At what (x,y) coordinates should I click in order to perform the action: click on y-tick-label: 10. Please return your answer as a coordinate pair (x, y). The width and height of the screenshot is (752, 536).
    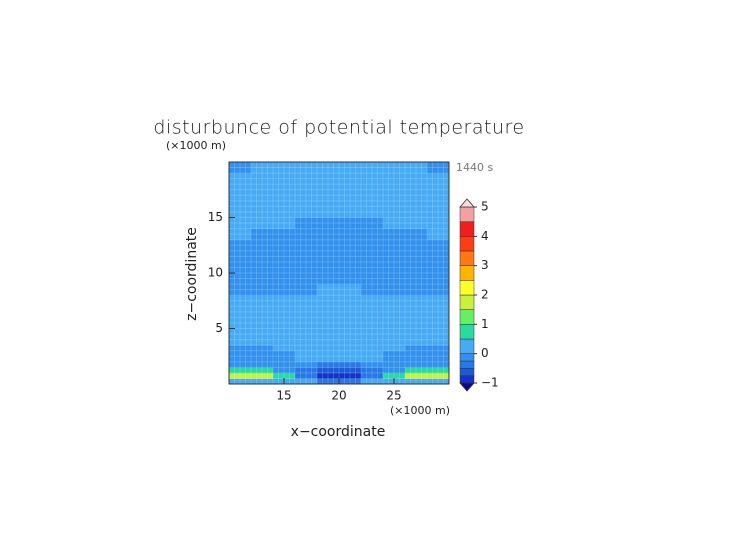
    Looking at the image, I should click on (215, 273).